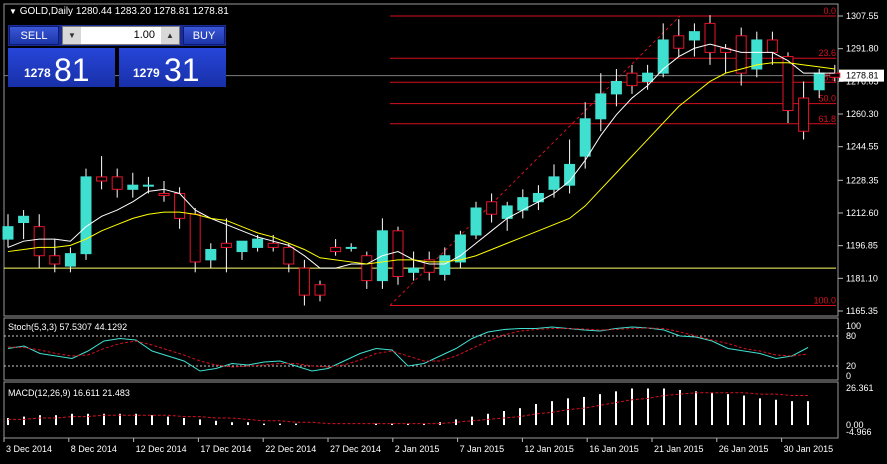 The image size is (887, 464). I want to click on stoch-axis-label: 20, so click(851, 366).